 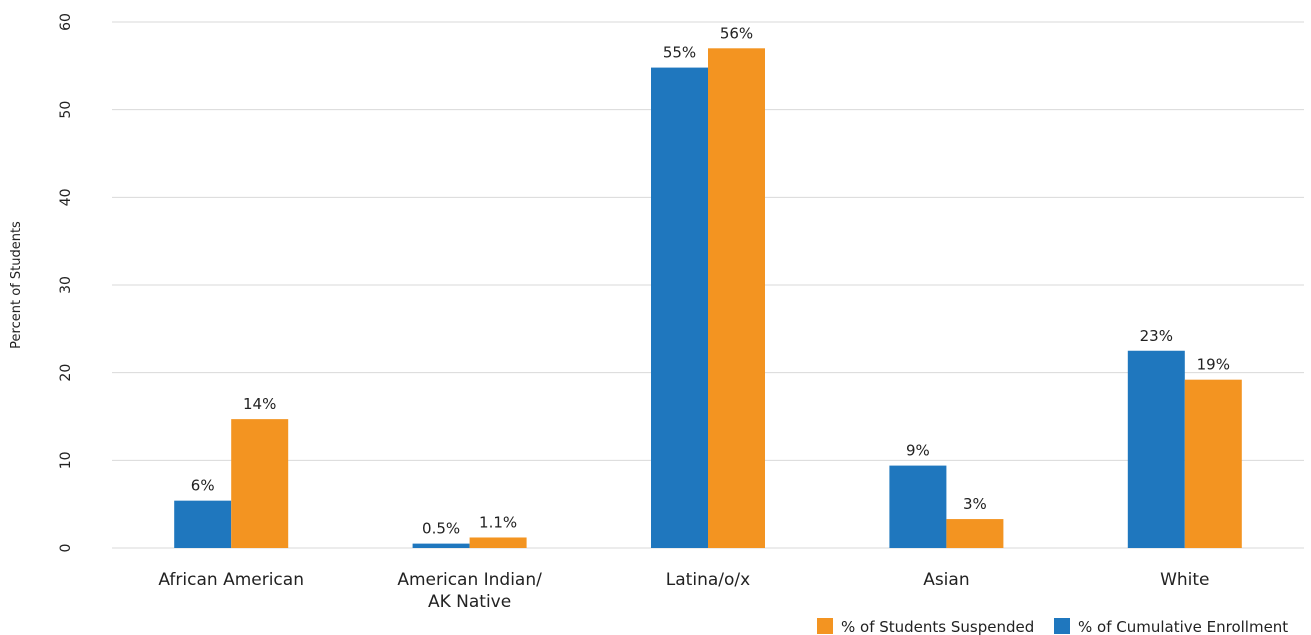 What do you see at coordinates (975, 504) in the screenshot?
I see `data-label: 3%` at bounding box center [975, 504].